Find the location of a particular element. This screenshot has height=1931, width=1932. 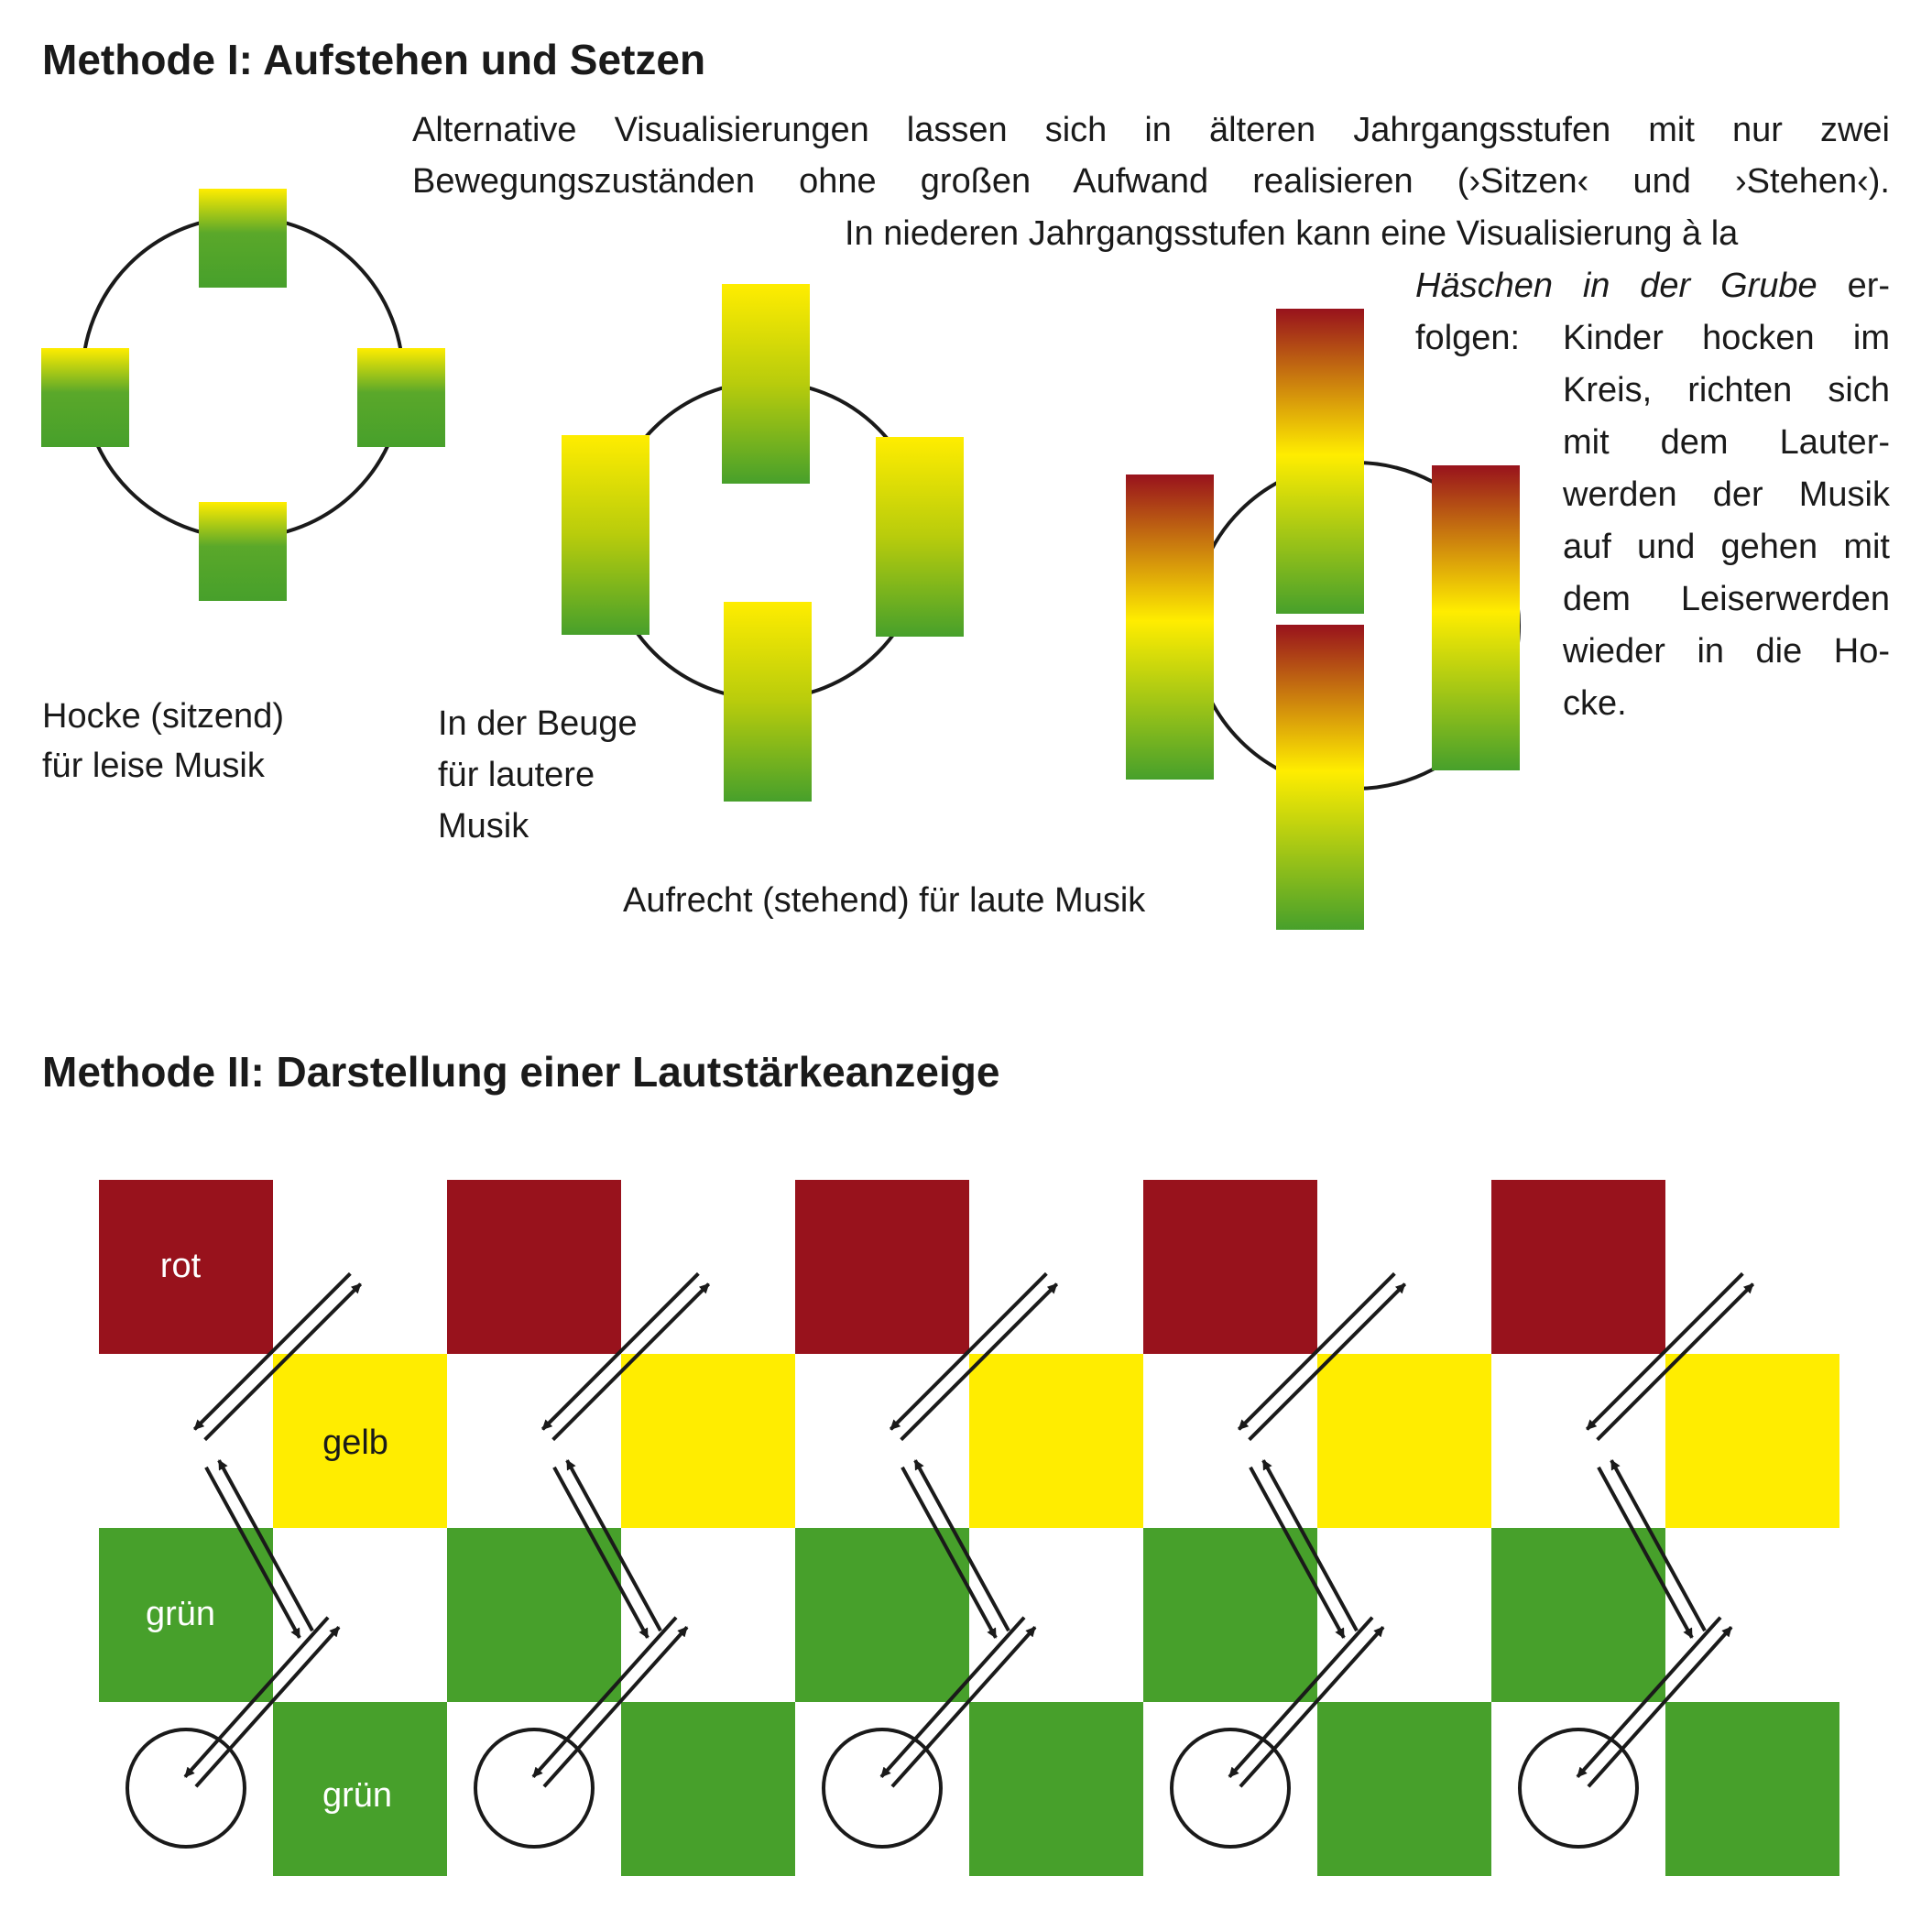

block-aufrecht-right is located at coordinates (1476, 617).